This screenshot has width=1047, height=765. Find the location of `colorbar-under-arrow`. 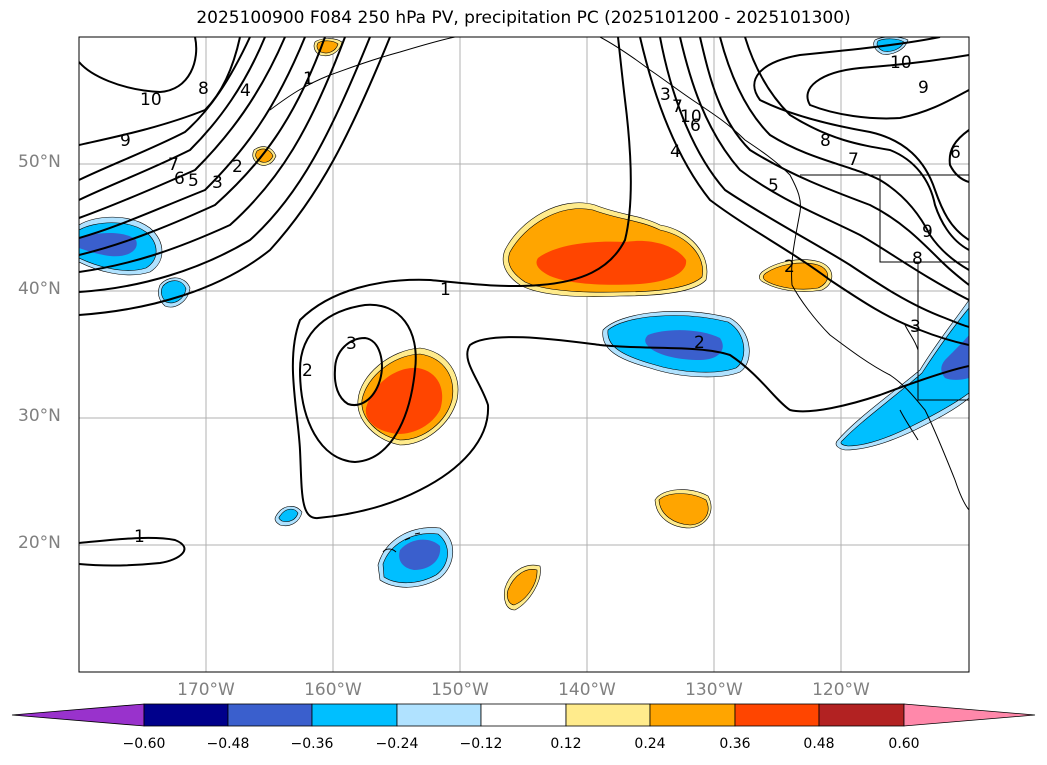

colorbar-under-arrow is located at coordinates (78, 715).